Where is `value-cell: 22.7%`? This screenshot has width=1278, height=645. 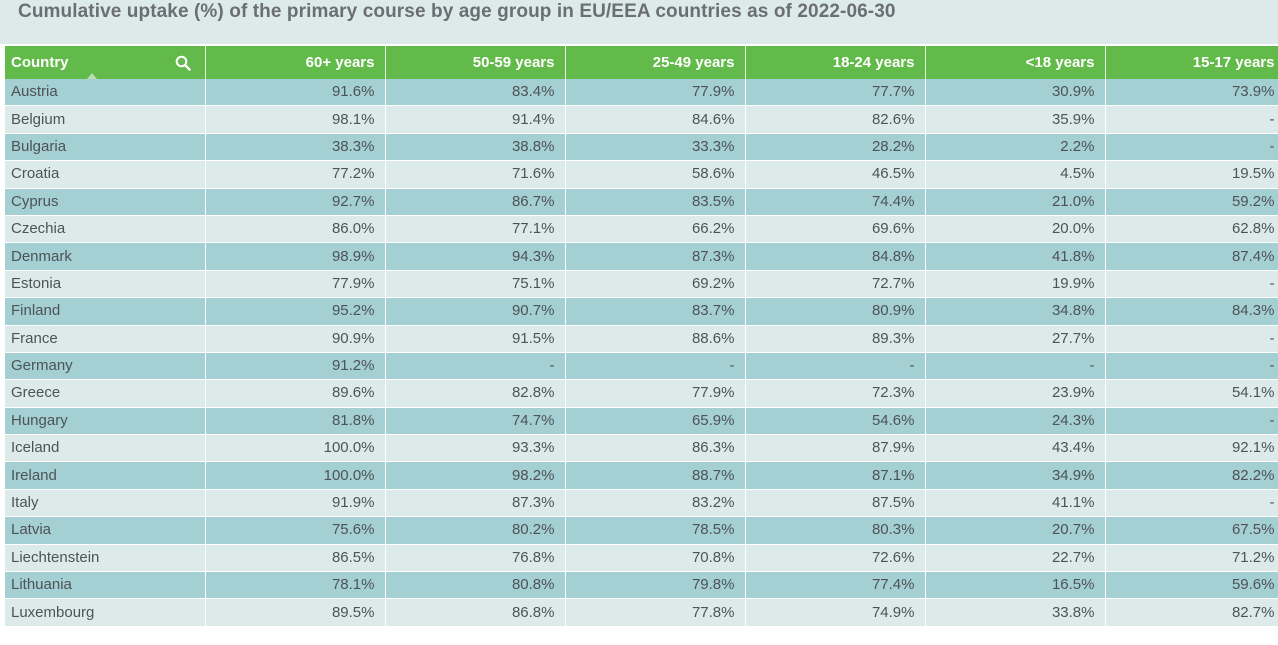
value-cell: 22.7% is located at coordinates (1015, 558).